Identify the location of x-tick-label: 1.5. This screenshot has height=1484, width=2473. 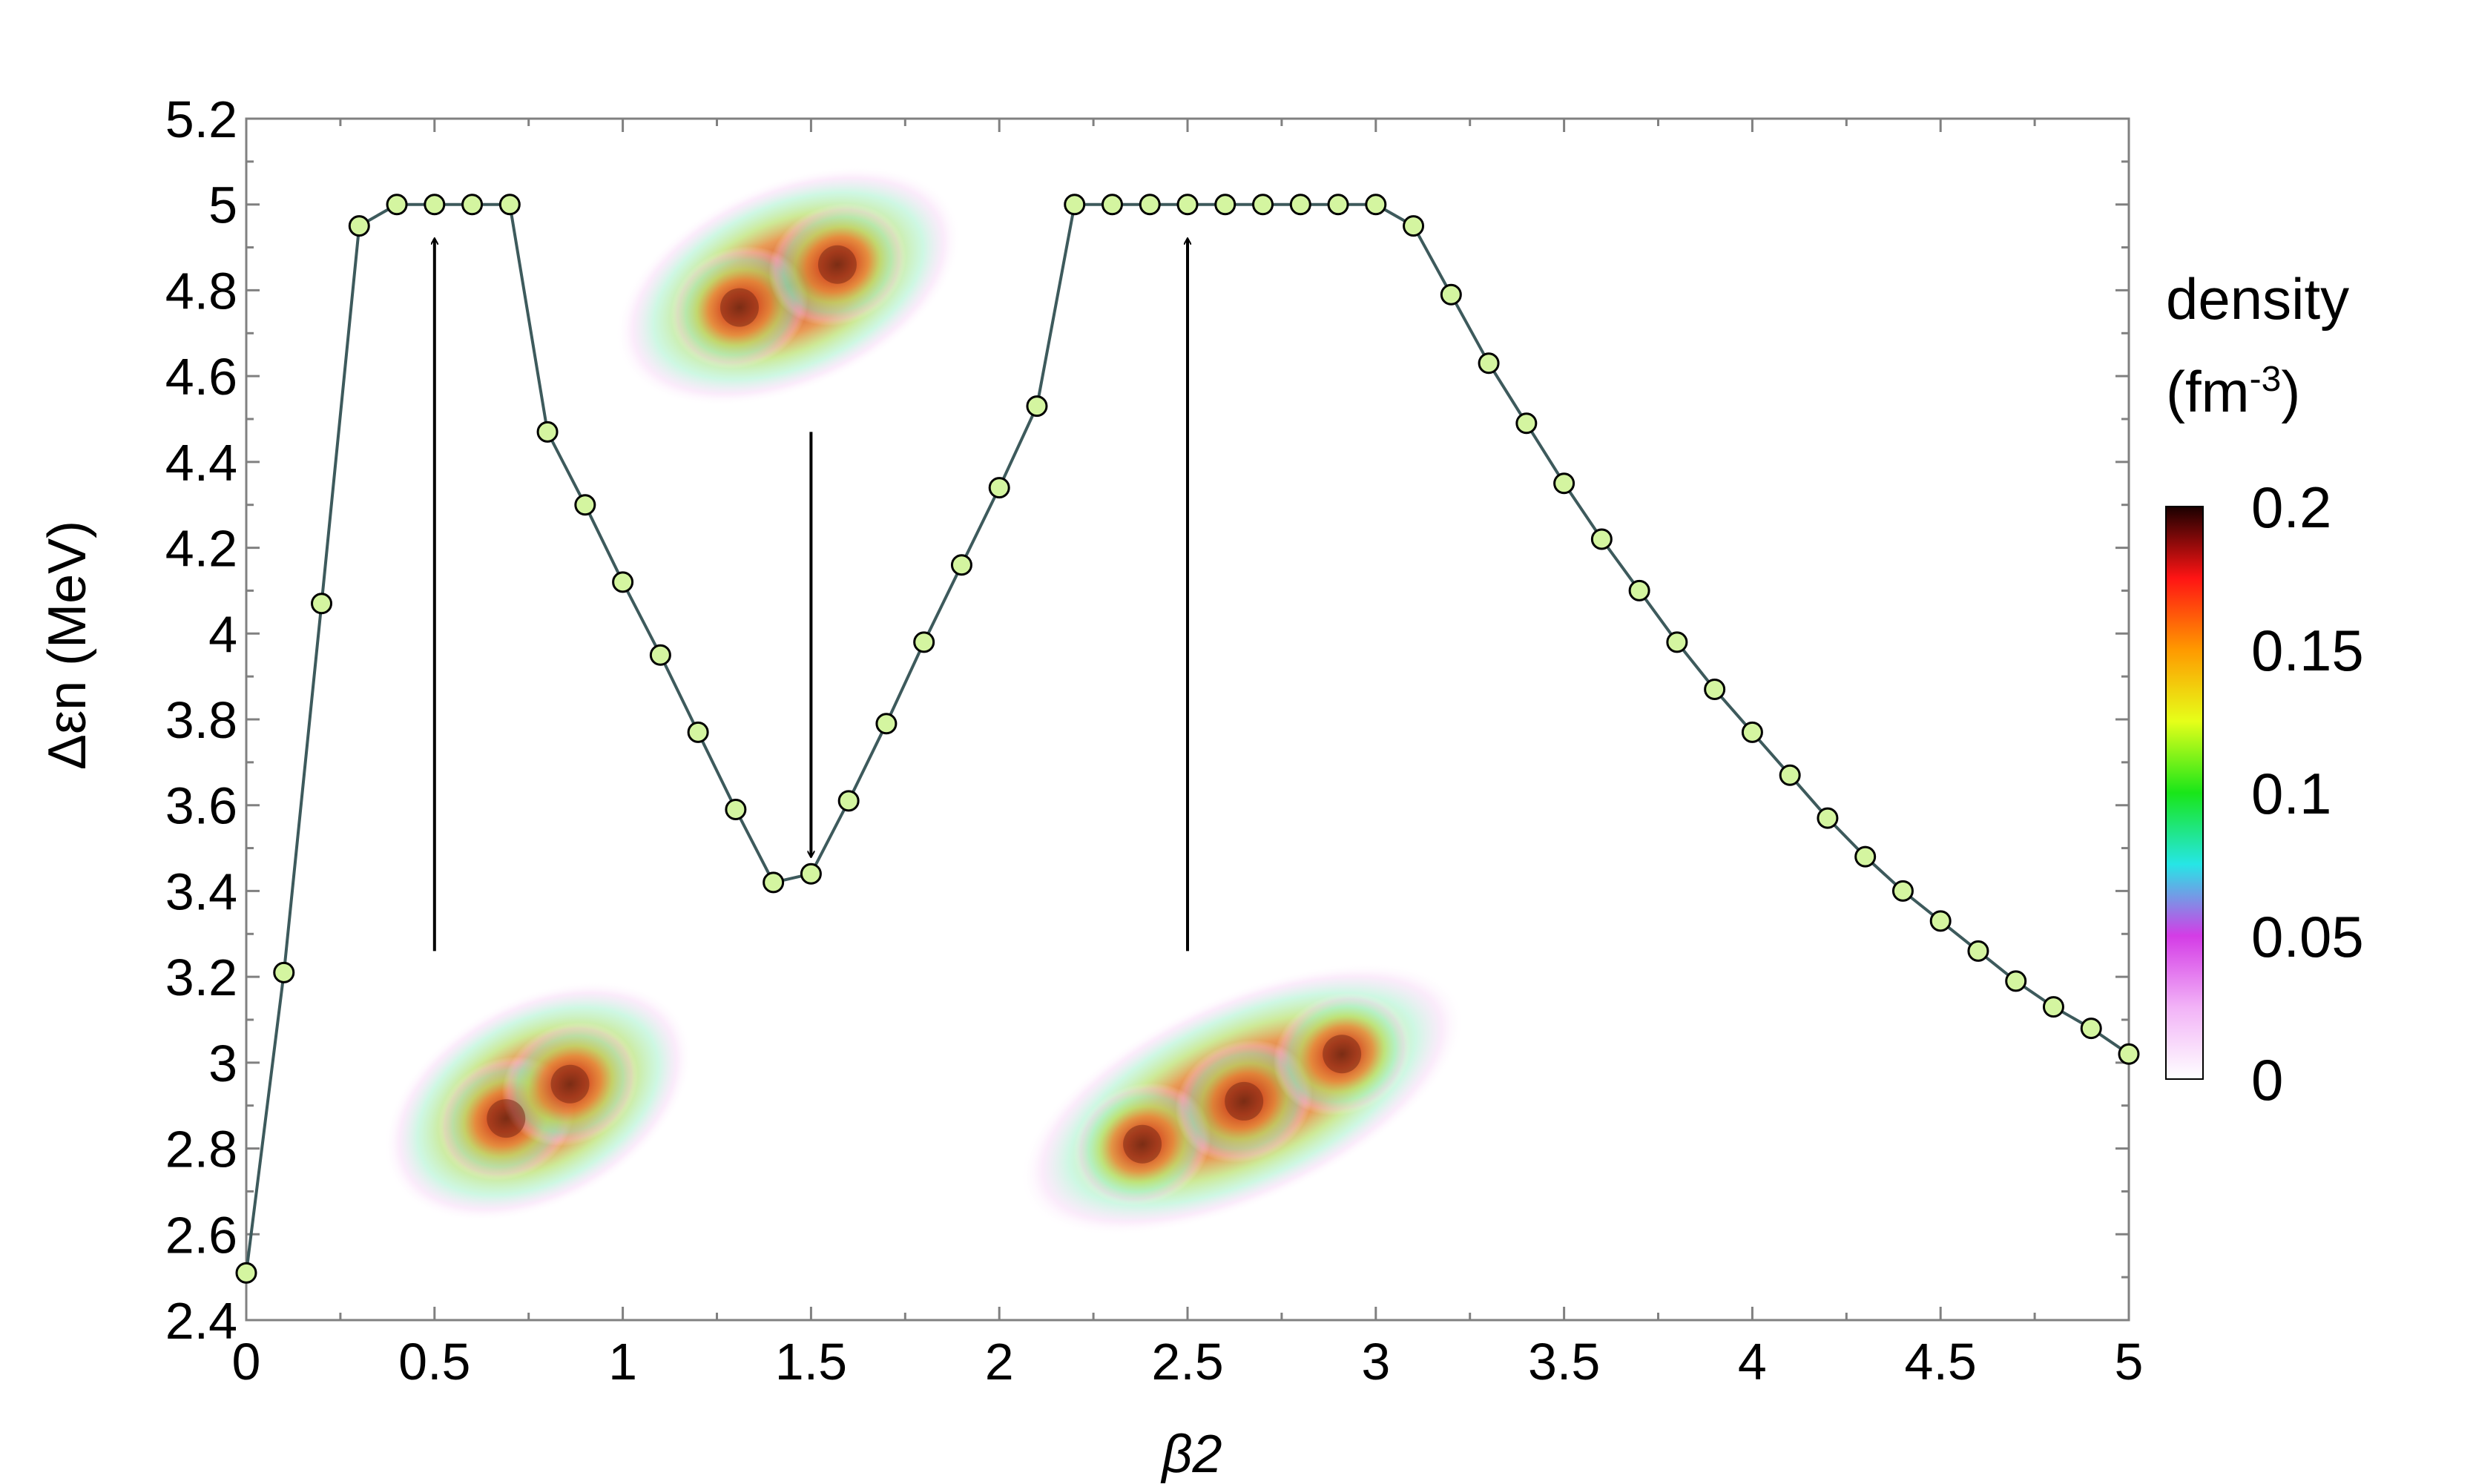
(811, 1362).